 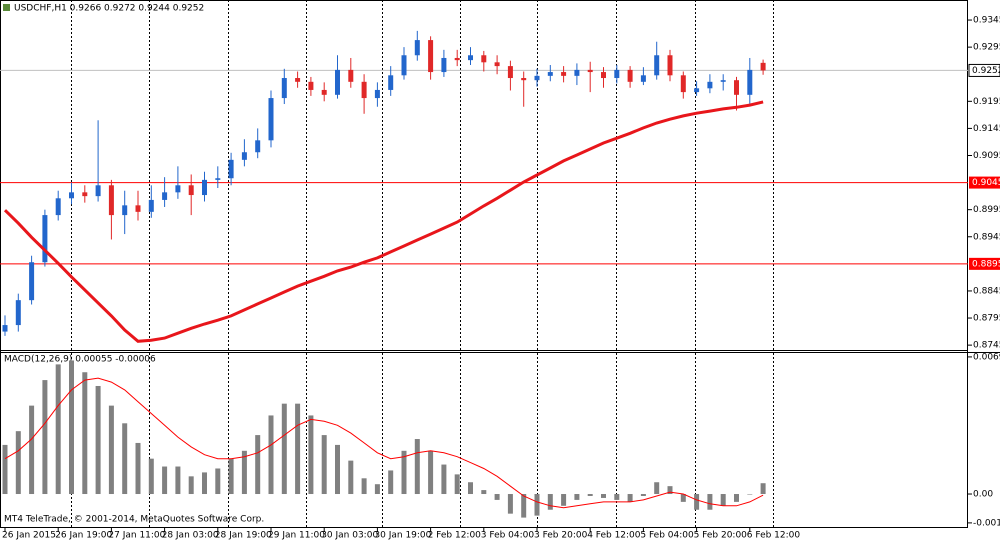 What do you see at coordinates (986, 346) in the screenshot?
I see `y-tick-label: 0.8745` at bounding box center [986, 346].